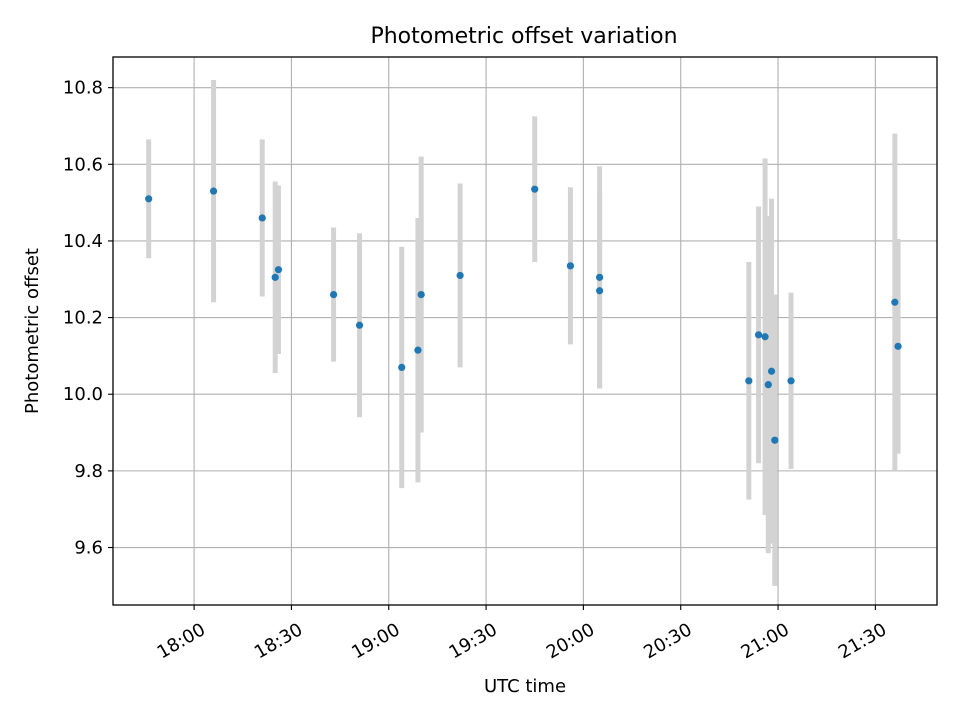 The height and width of the screenshot is (720, 960). What do you see at coordinates (83, 394) in the screenshot?
I see `y-tick-label: 10.0` at bounding box center [83, 394].